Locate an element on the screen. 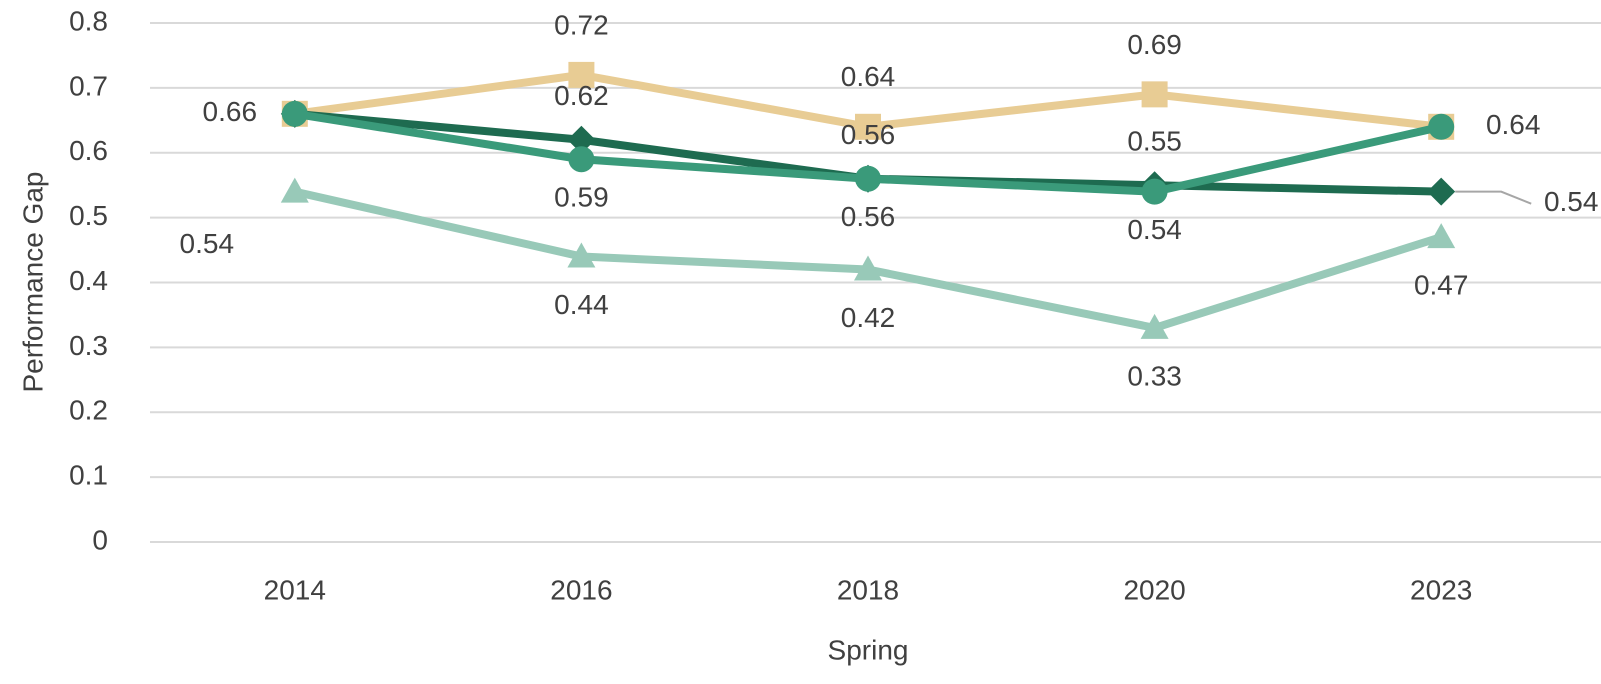 This screenshot has width=1601, height=684. x-tick-label: 2016 is located at coordinates (581, 589).